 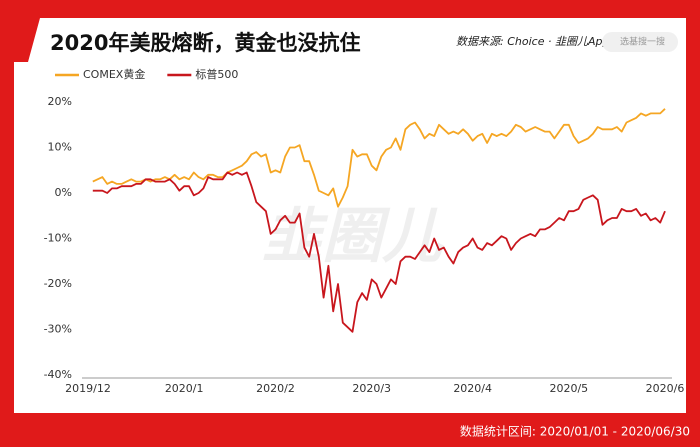 What do you see at coordinates (58, 283) in the screenshot?
I see `y-tick-label: -20%` at bounding box center [58, 283].